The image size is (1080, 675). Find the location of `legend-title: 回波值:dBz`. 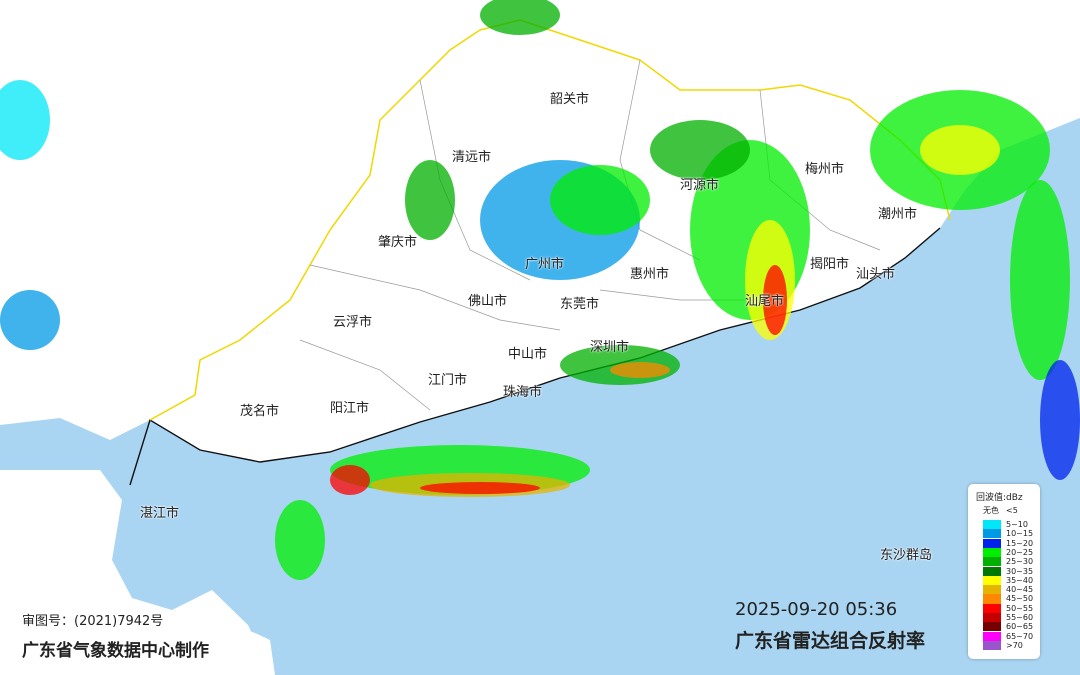

legend-title: 回波值:dBz is located at coordinates (999, 498).